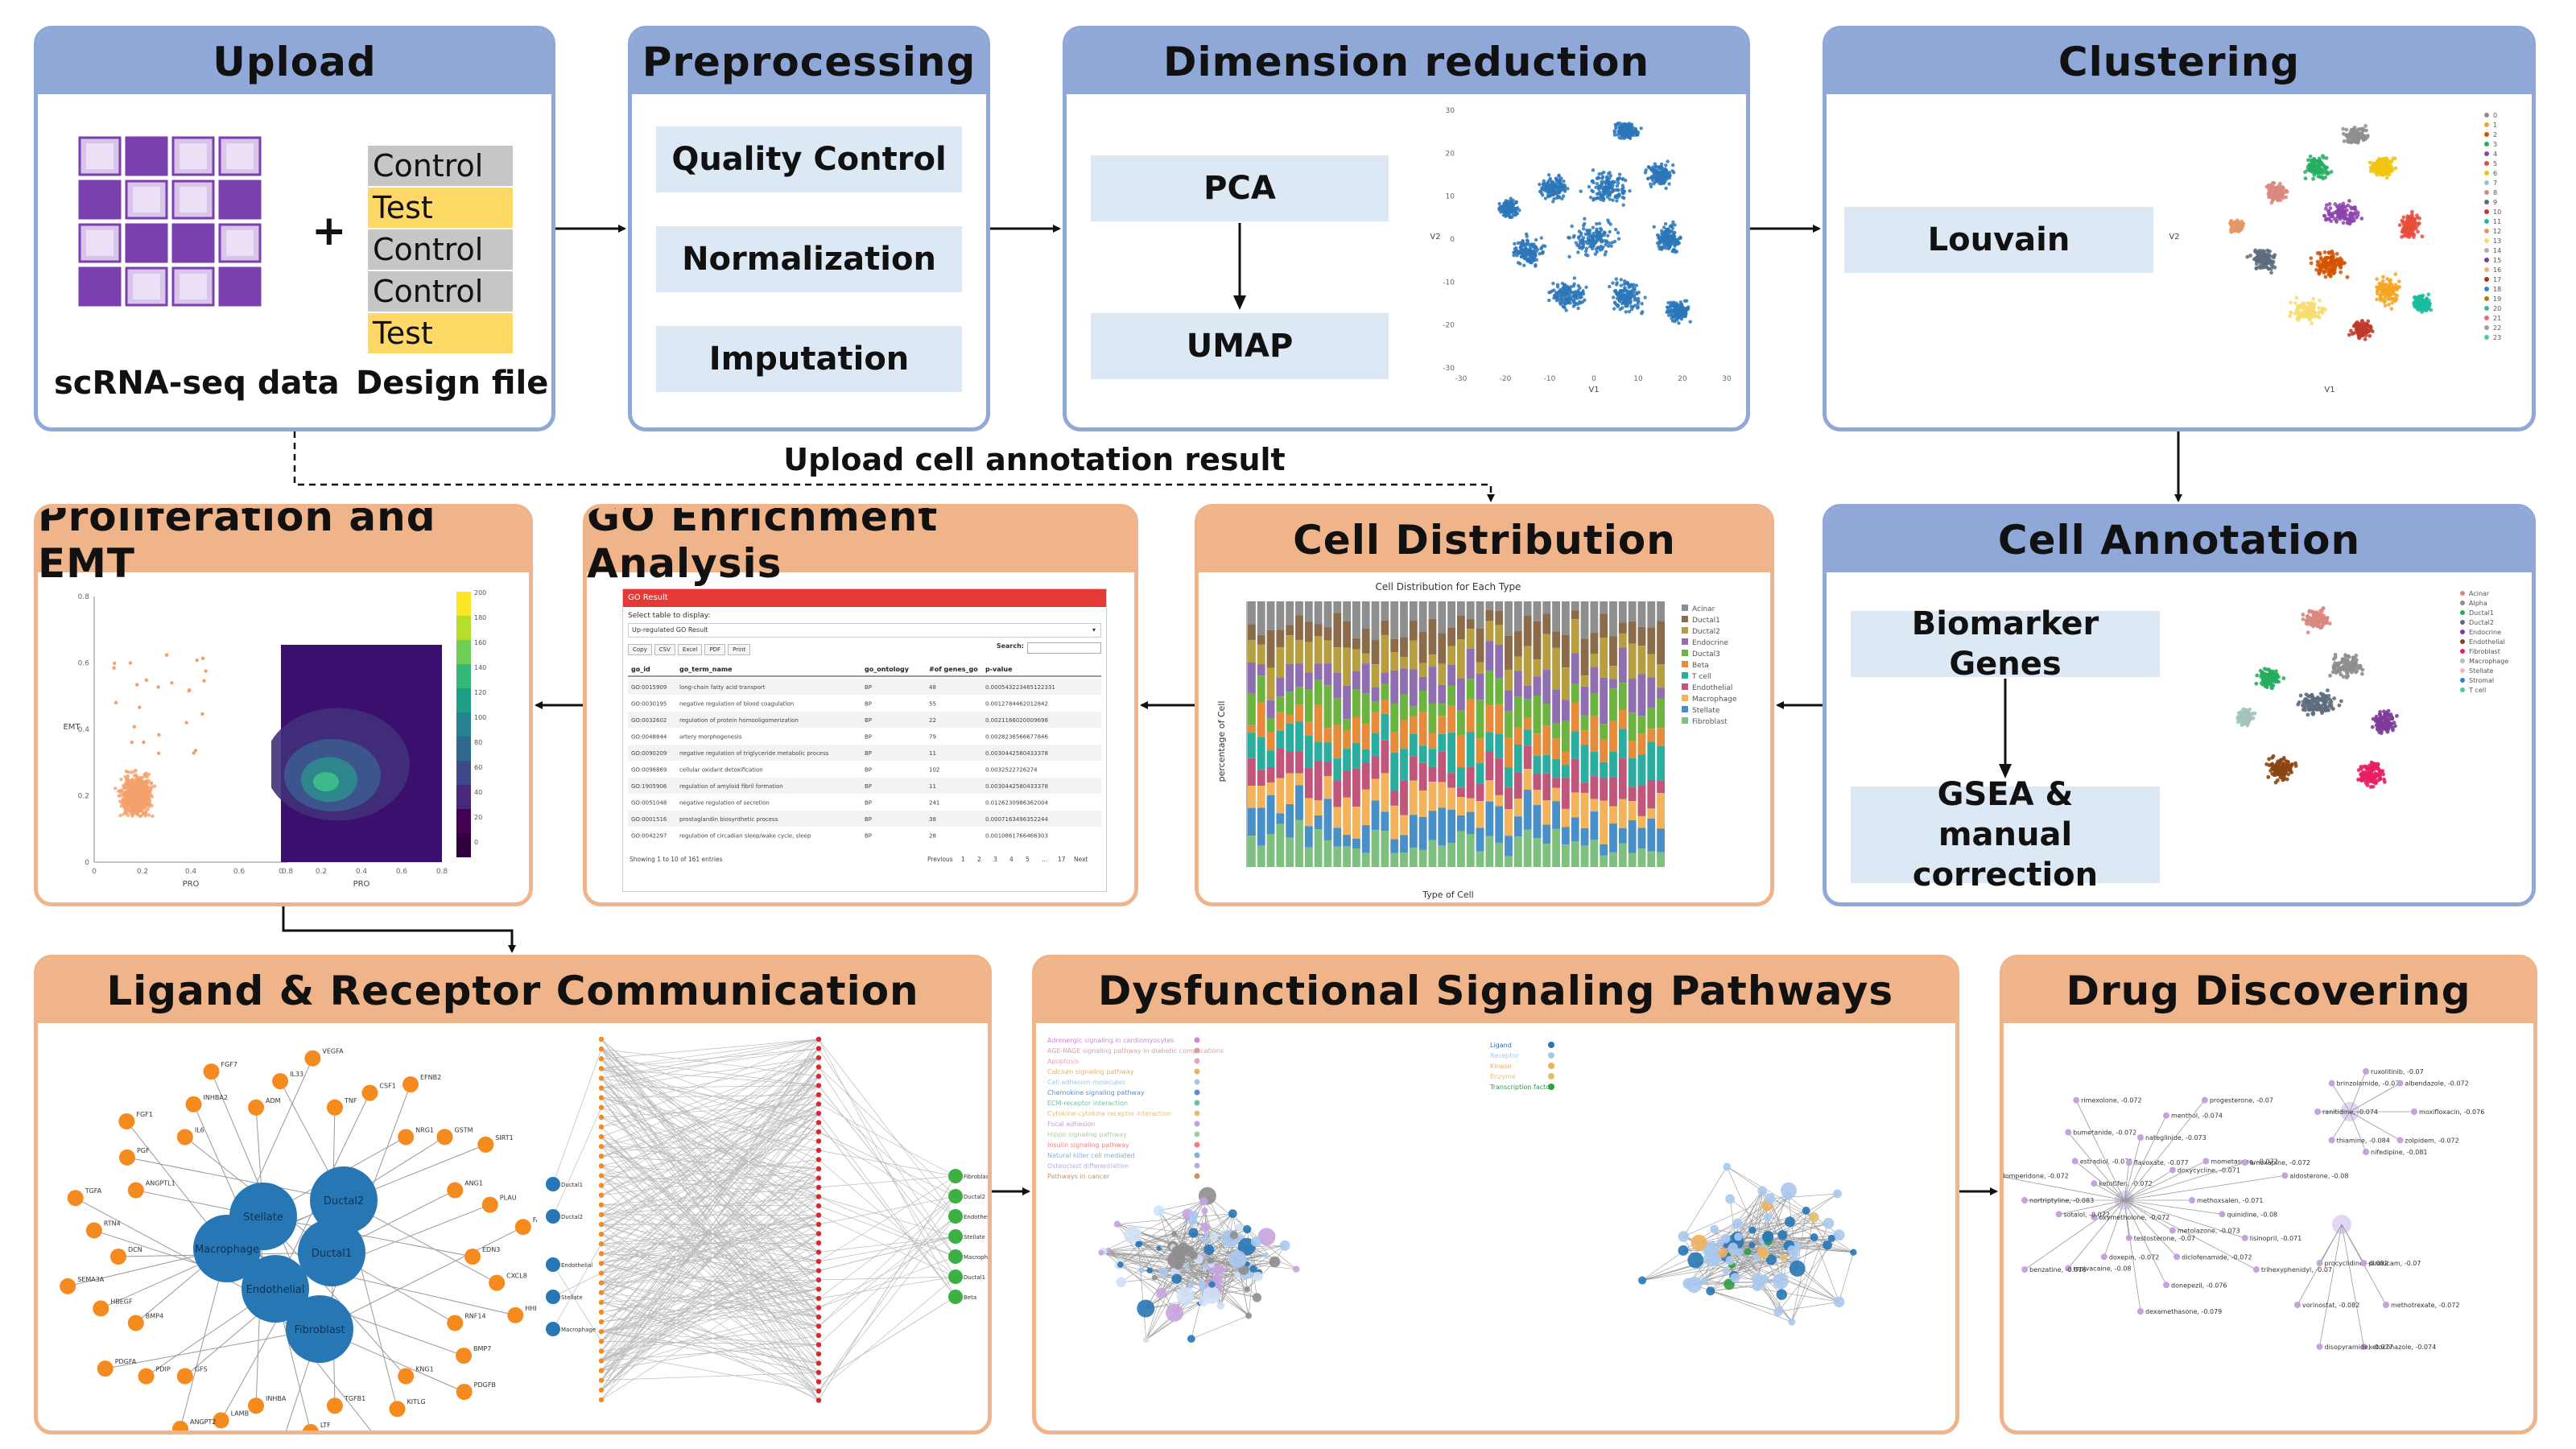 The width and height of the screenshot is (2576, 1449). Describe the element at coordinates (664, 649) in the screenshot. I see `go-export-button: CSV` at that location.